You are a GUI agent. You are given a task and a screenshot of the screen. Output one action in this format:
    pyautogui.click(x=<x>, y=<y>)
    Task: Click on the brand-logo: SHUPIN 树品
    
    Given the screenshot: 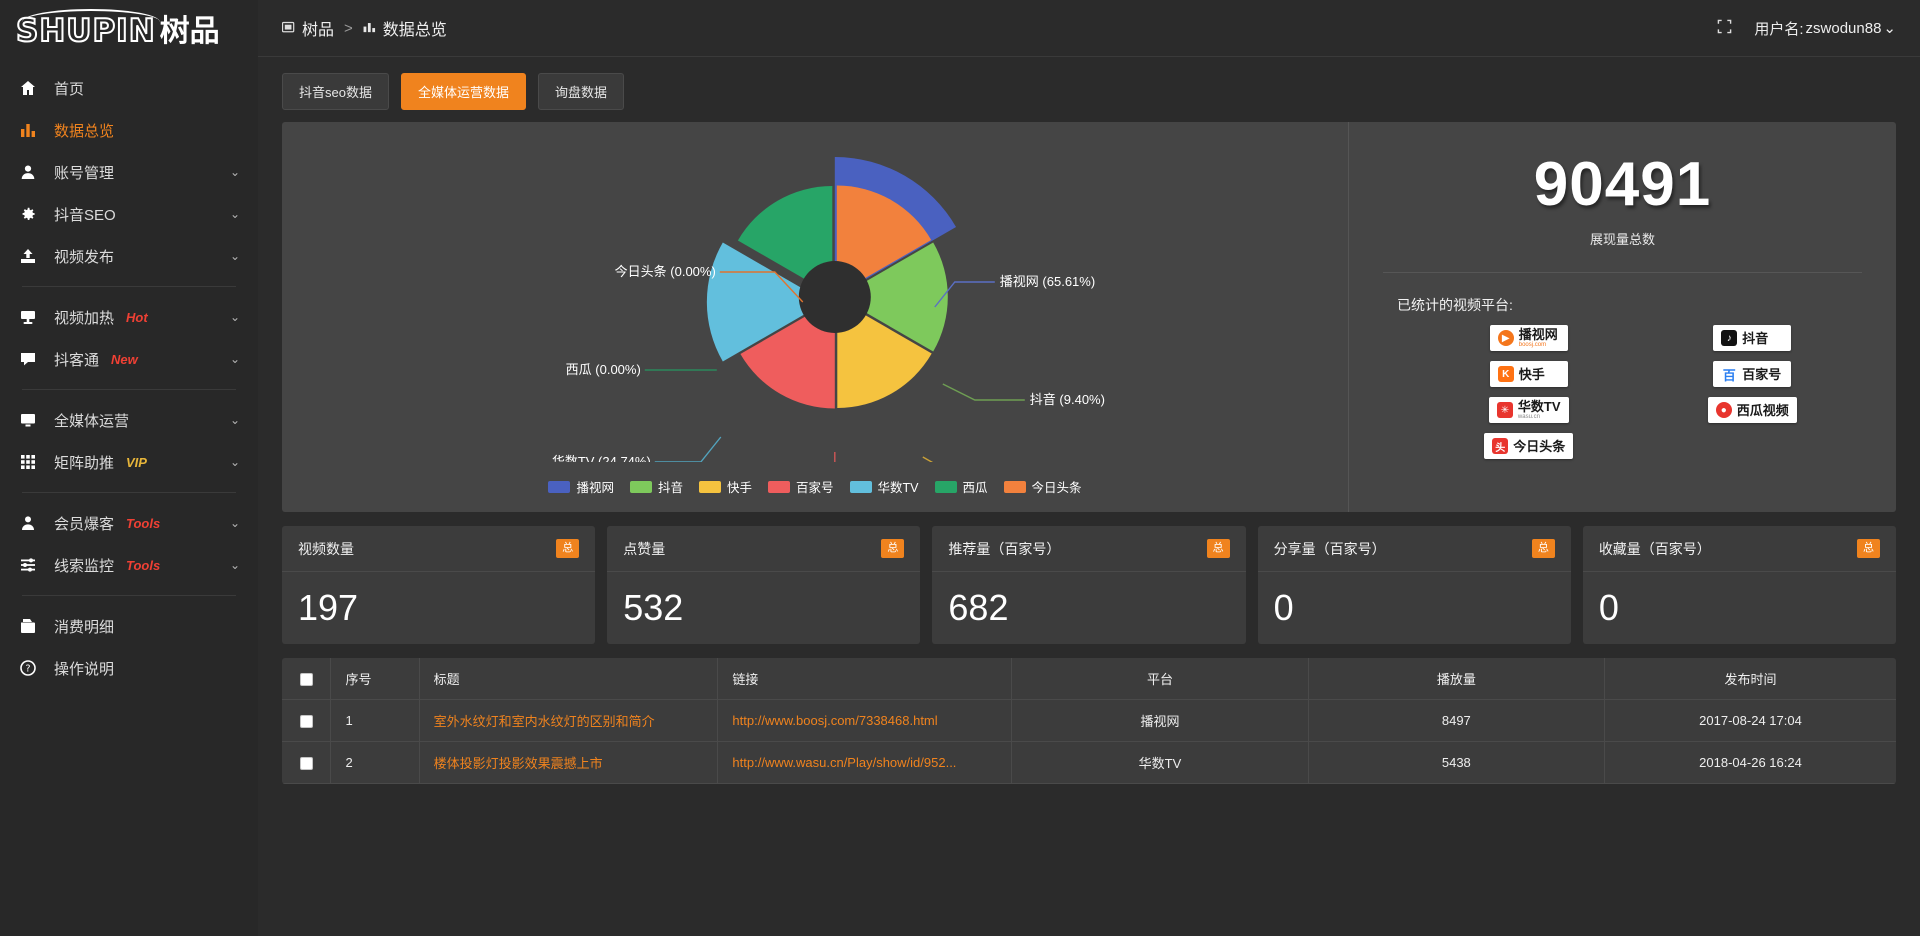 What is the action you would take?
    pyautogui.click(x=129, y=28)
    